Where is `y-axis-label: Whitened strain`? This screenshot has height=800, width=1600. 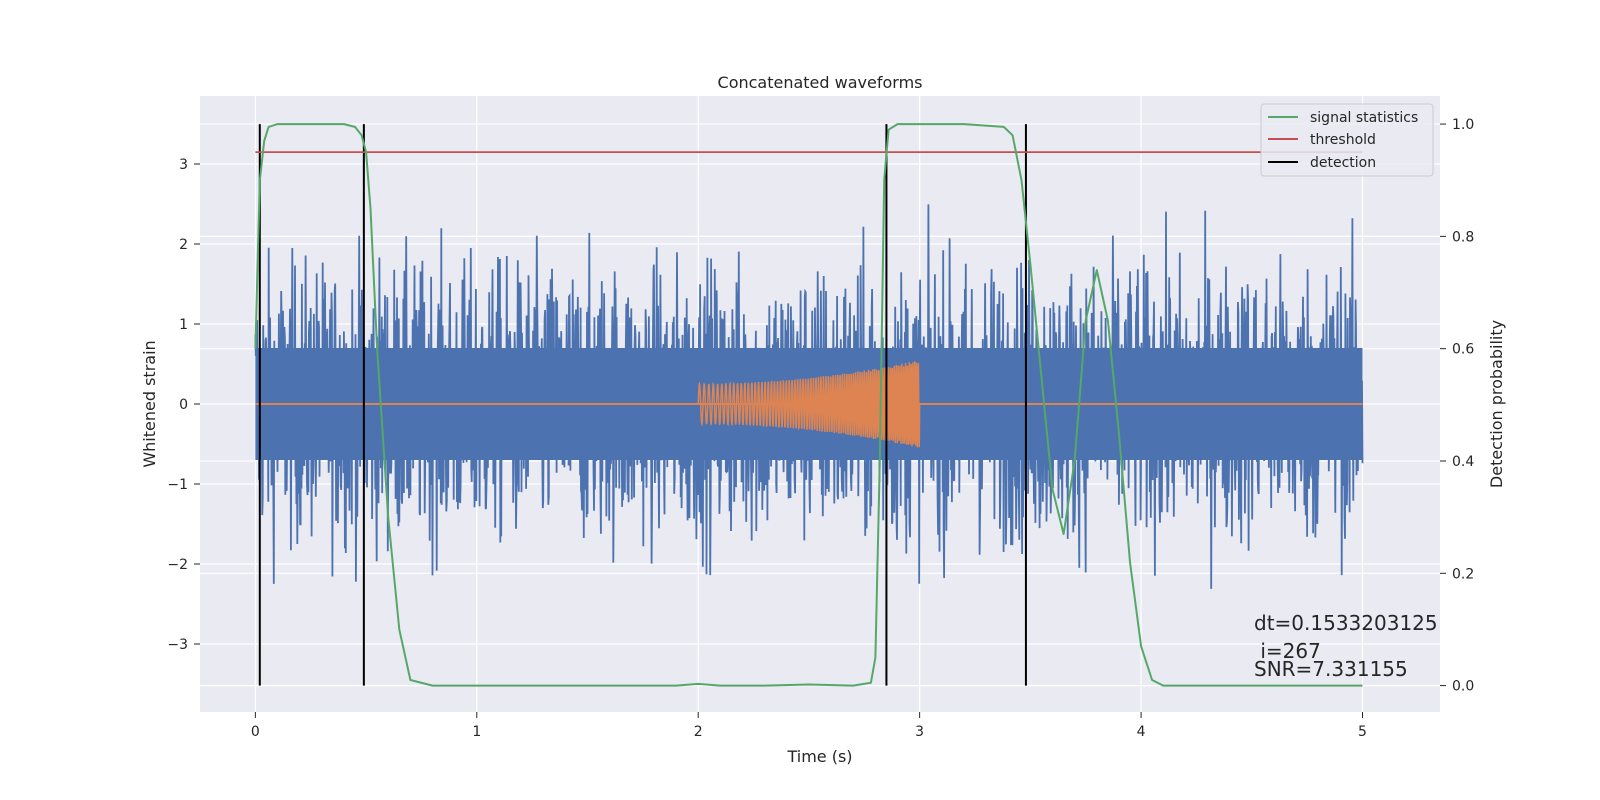 y-axis-label: Whitened strain is located at coordinates (149, 403).